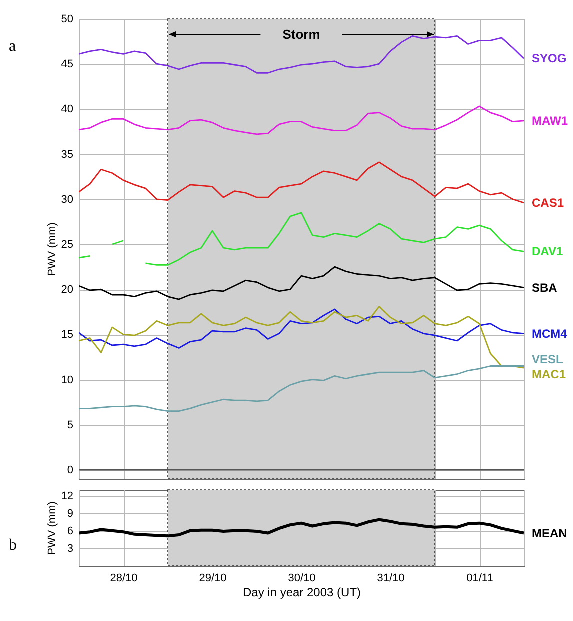 This screenshot has width=573, height=621. I want to click on y-tick-label: 35, so click(67, 154).